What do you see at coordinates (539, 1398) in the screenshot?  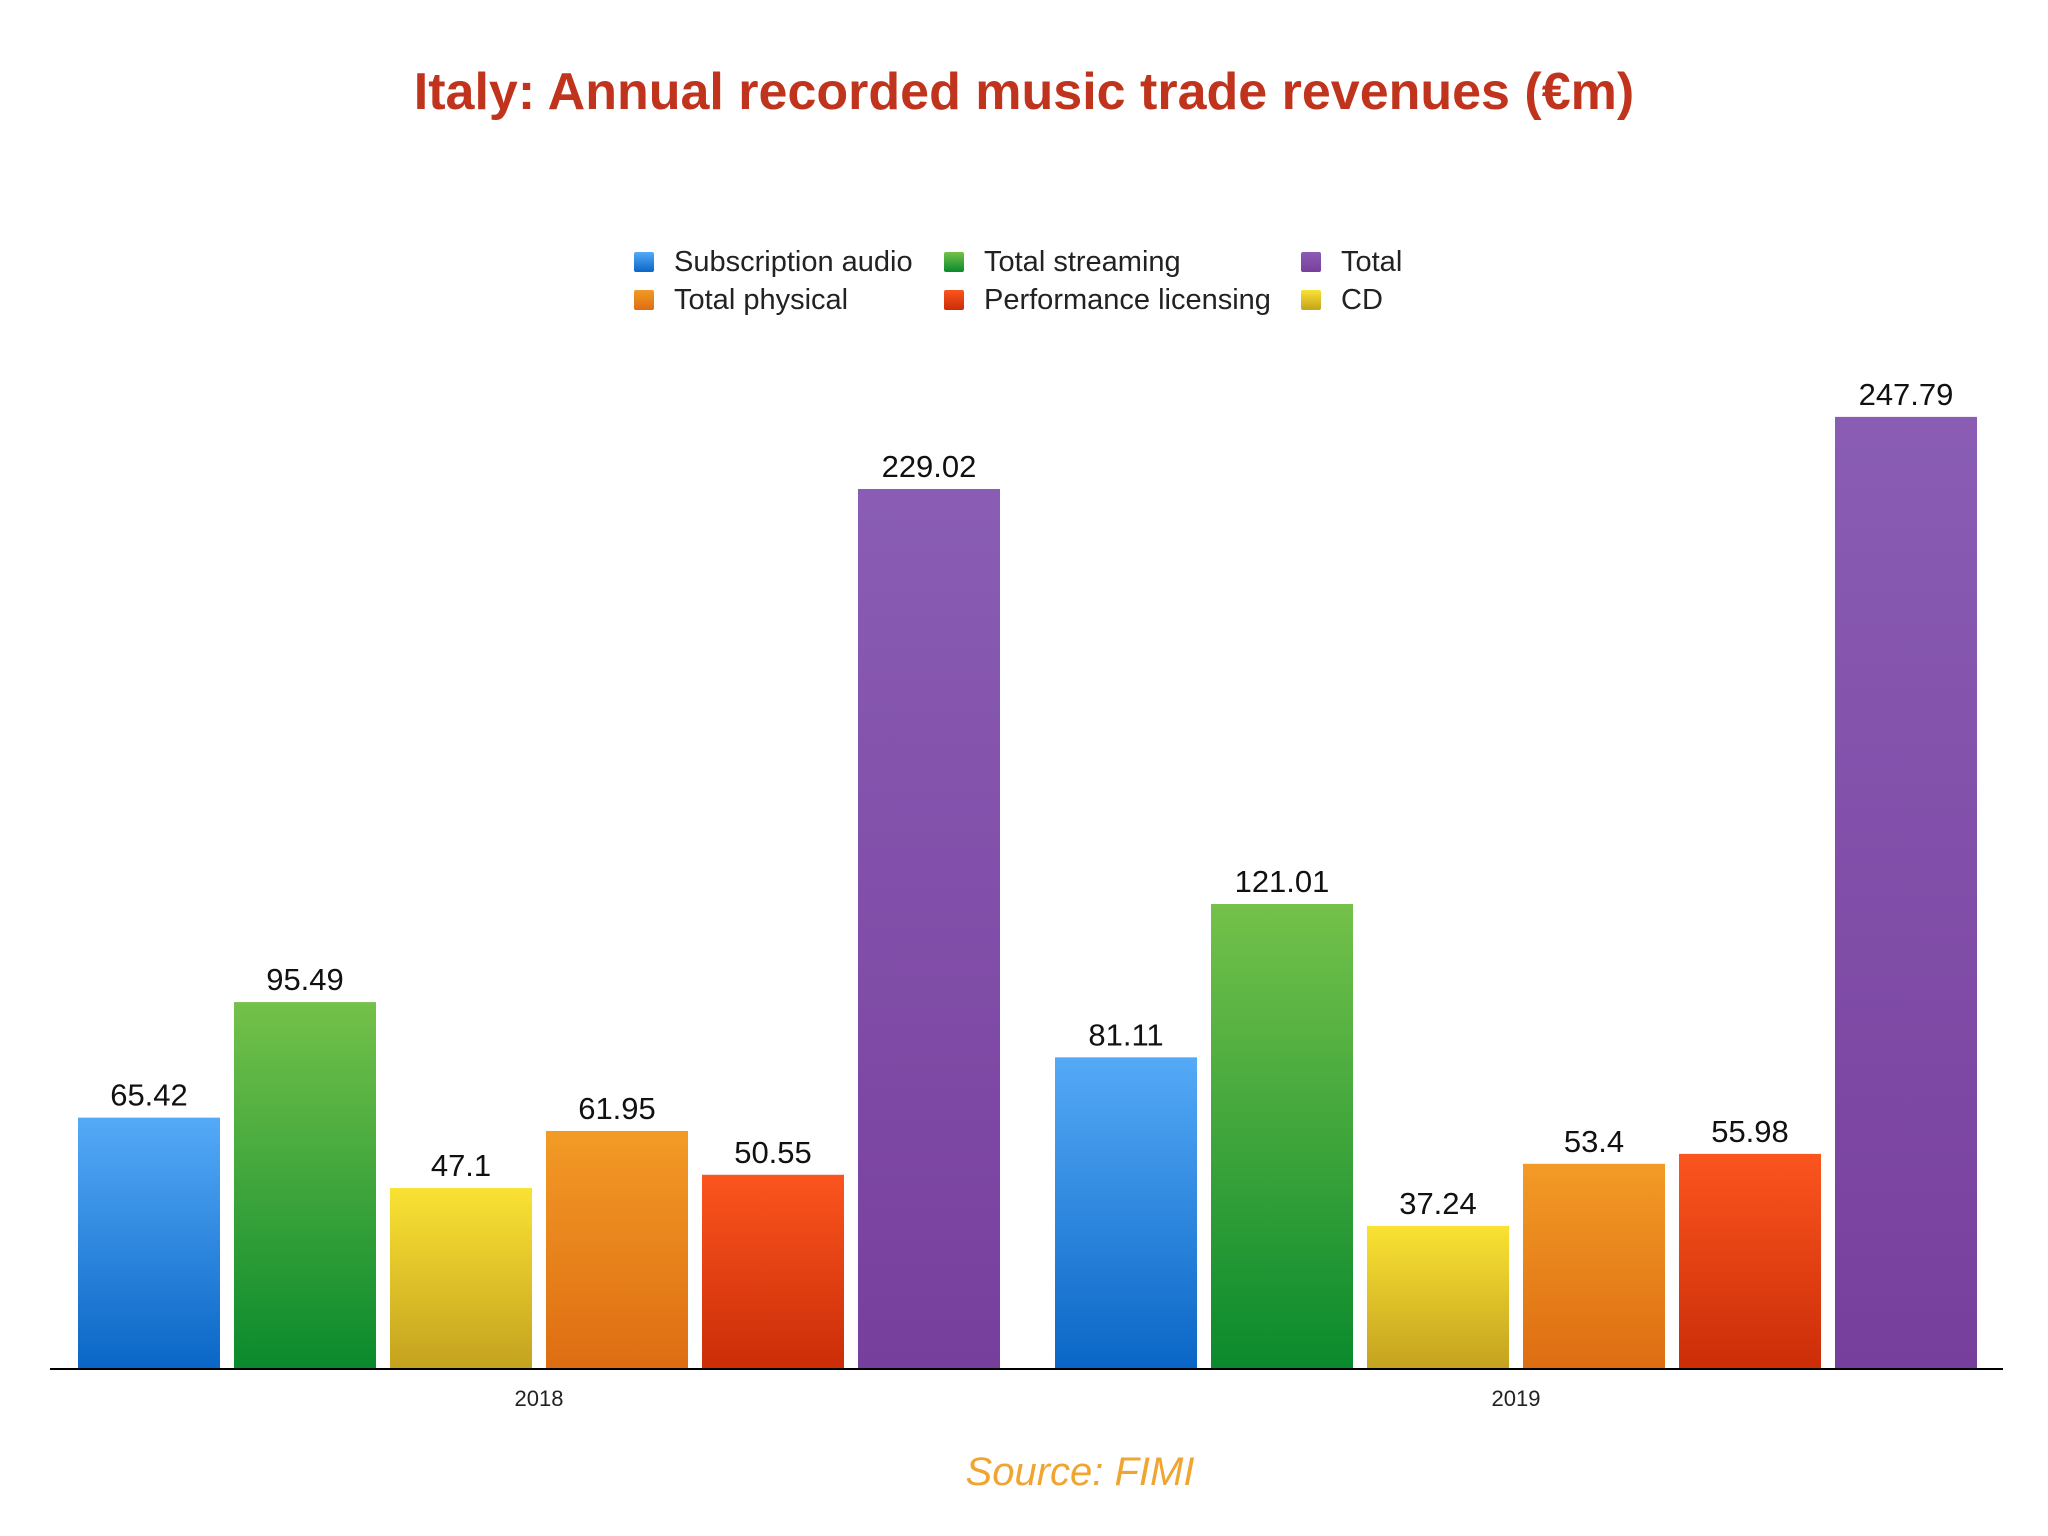 I see `x-tick-label: 2018` at bounding box center [539, 1398].